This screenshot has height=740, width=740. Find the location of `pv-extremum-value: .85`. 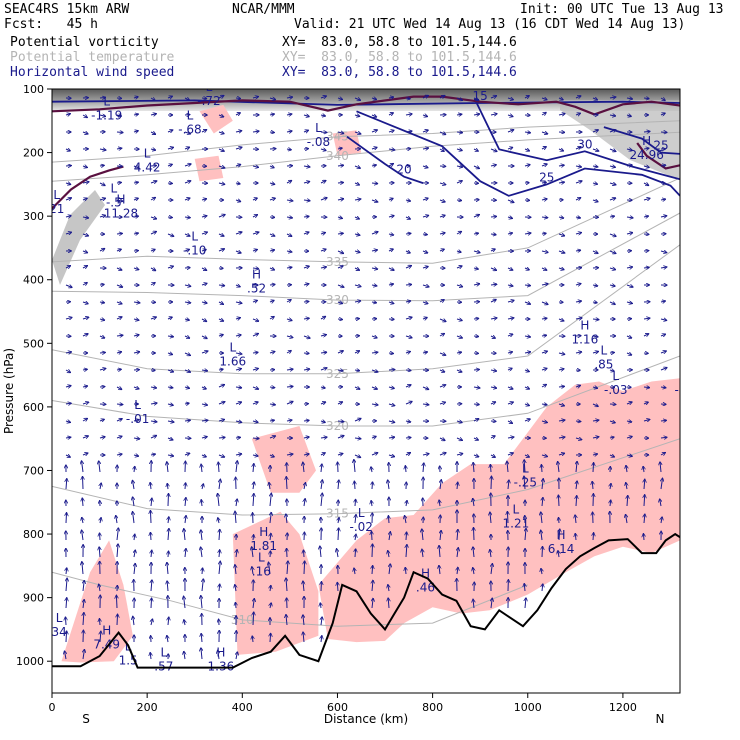

pv-extremum-value: .85 is located at coordinates (603, 365).